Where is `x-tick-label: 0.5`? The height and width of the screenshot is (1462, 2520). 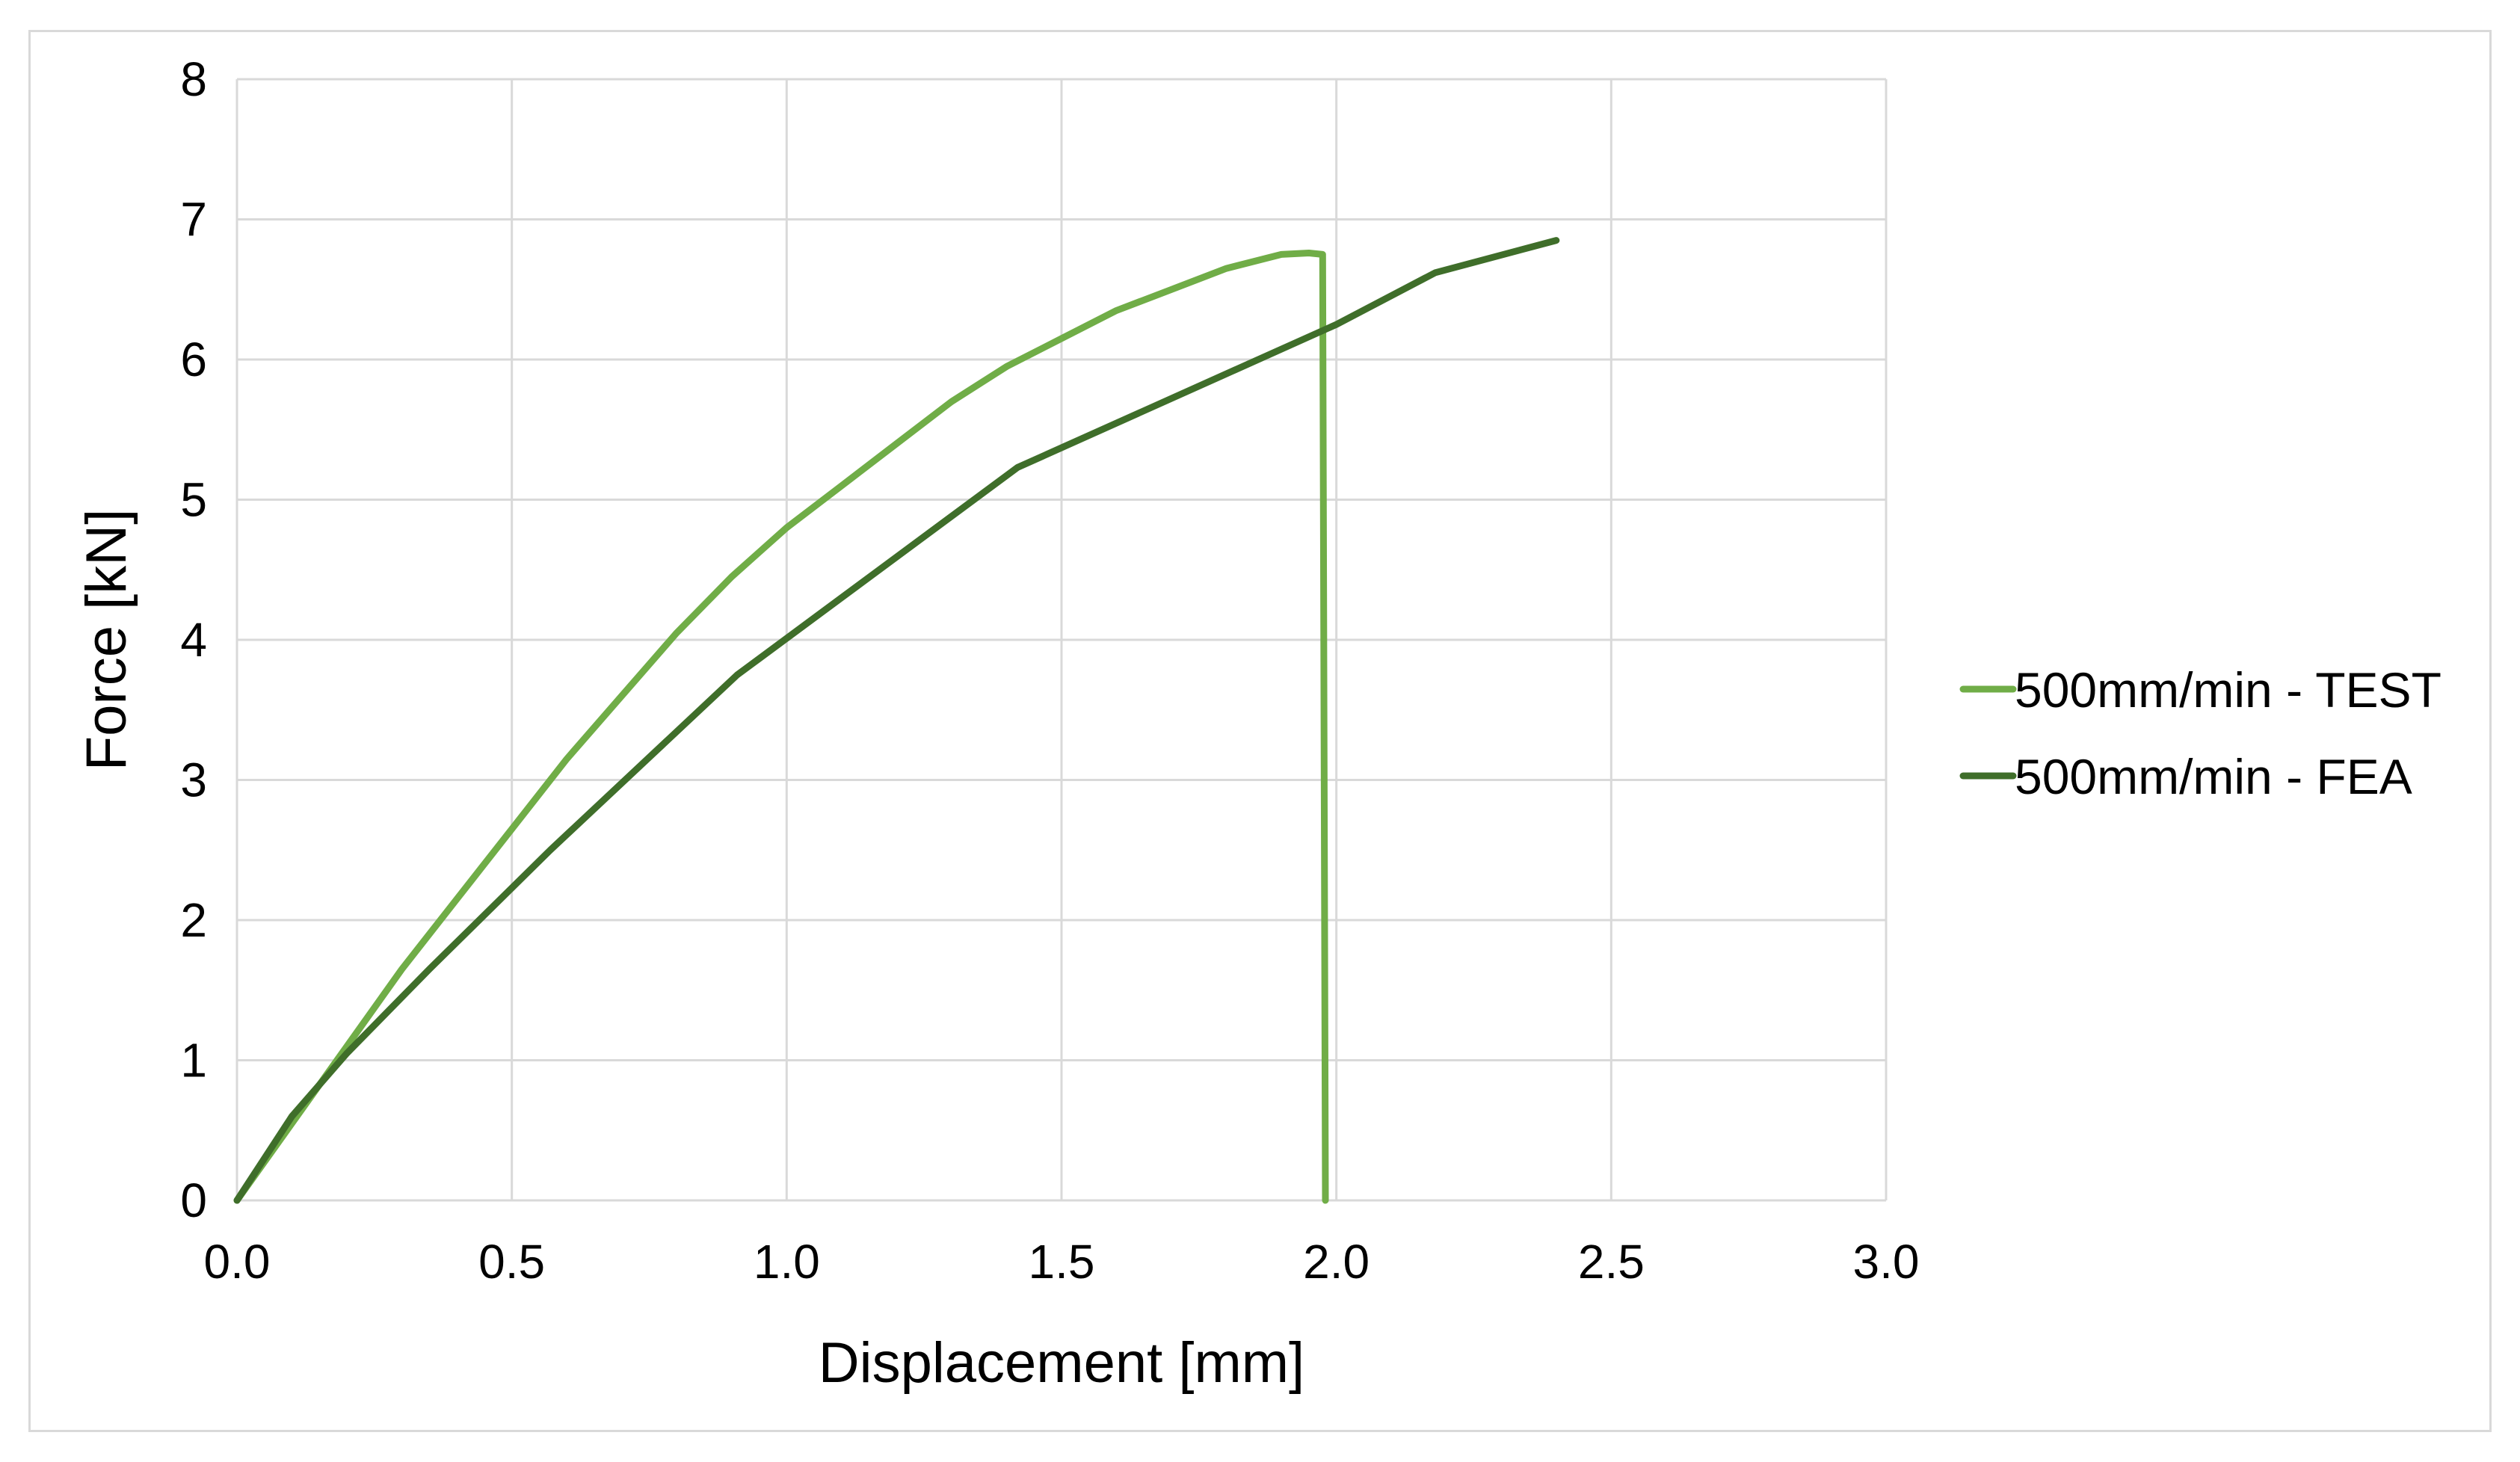 x-tick-label: 0.5 is located at coordinates (511, 1262).